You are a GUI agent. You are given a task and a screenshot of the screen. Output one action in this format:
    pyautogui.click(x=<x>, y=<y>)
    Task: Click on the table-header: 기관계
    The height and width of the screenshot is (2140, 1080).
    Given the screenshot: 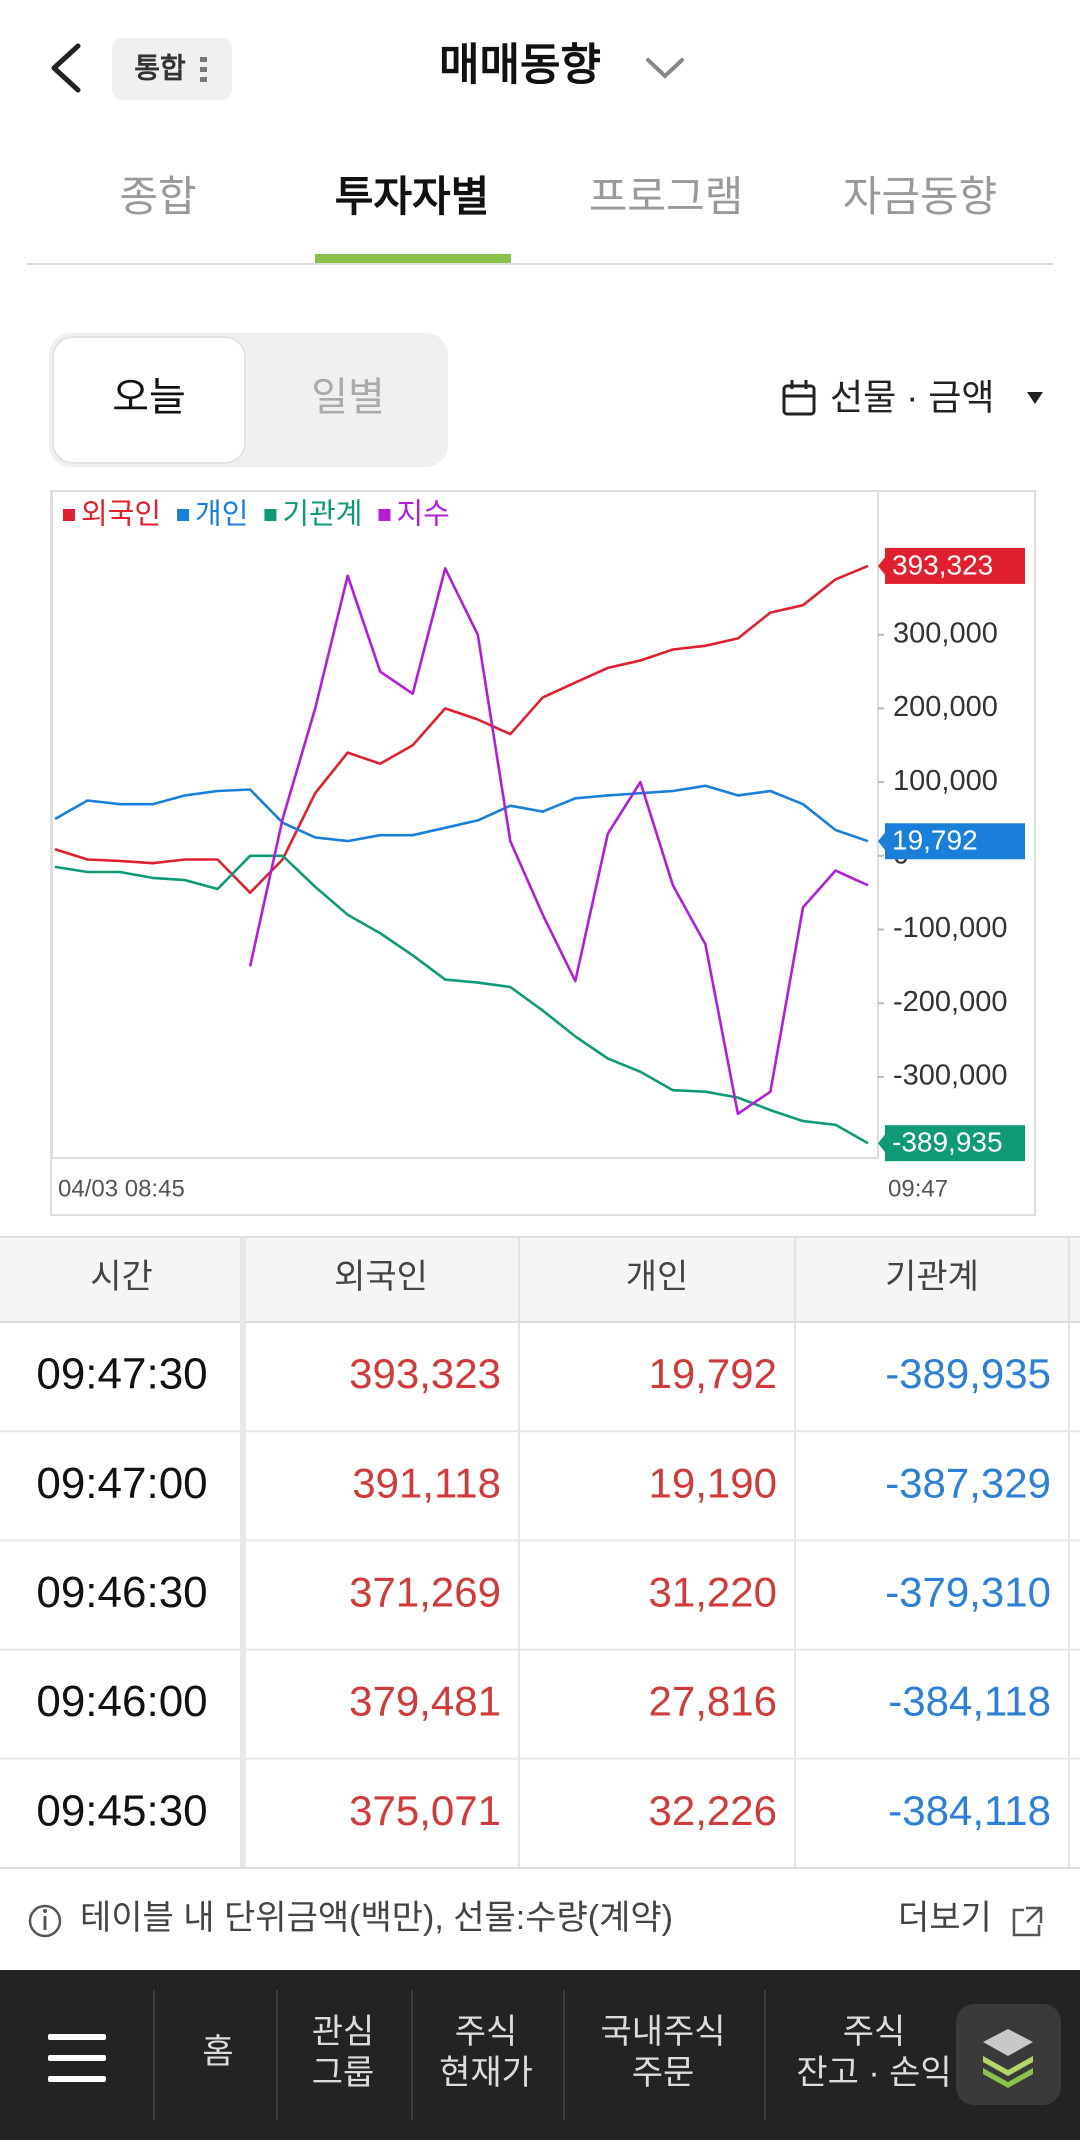 What is the action you would take?
    pyautogui.click(x=932, y=1277)
    